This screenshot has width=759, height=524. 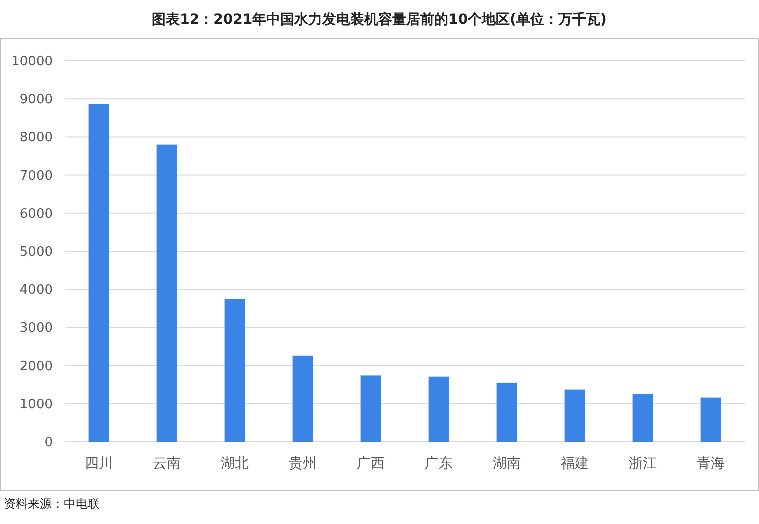 What do you see at coordinates (507, 464) in the screenshot?
I see `x-tick-label: 湖南` at bounding box center [507, 464].